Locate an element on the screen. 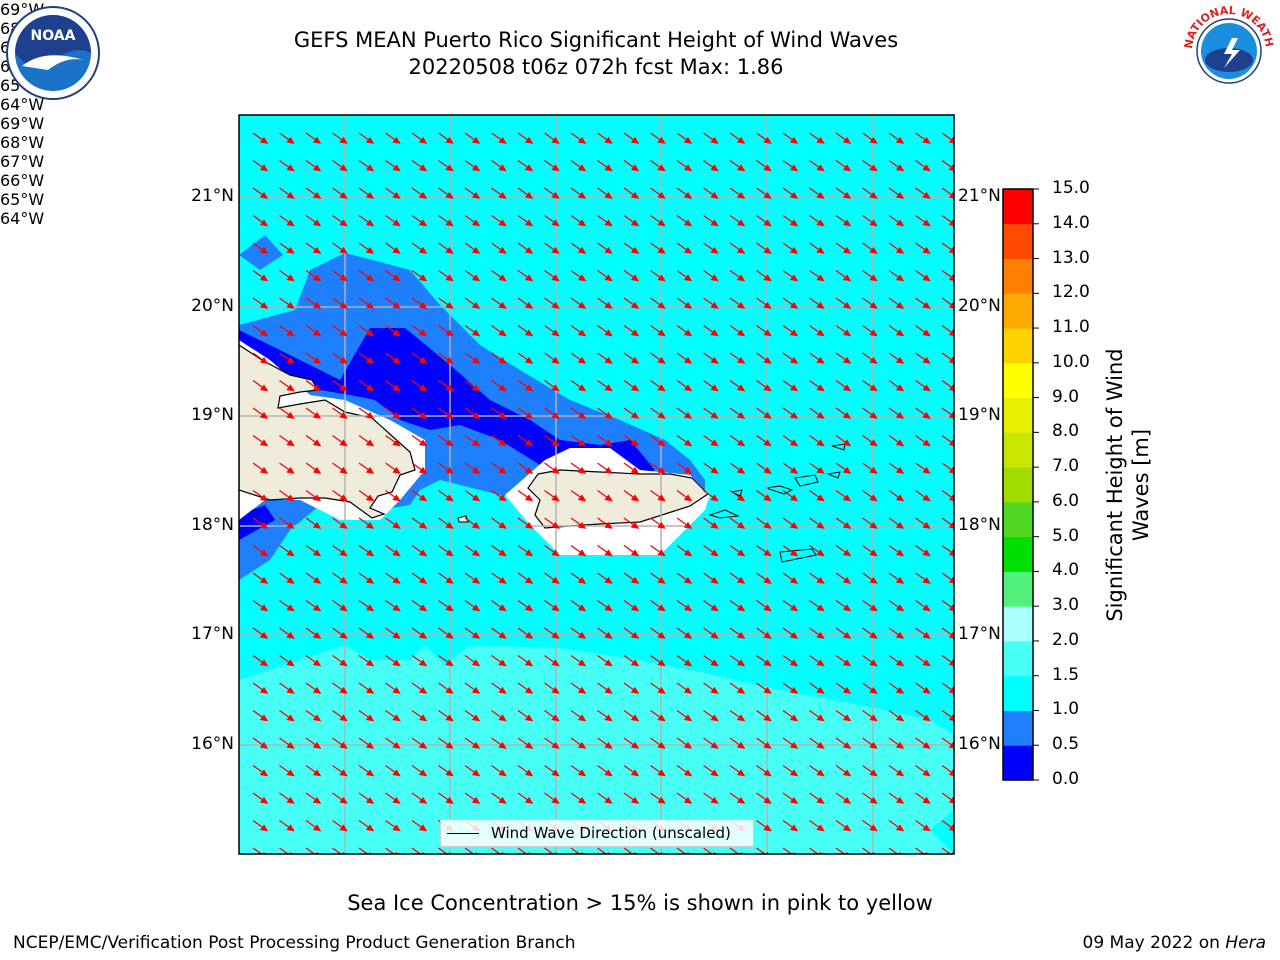 This screenshot has width=1280, height=960. direction-arrow is located at coordinates (416, 850).